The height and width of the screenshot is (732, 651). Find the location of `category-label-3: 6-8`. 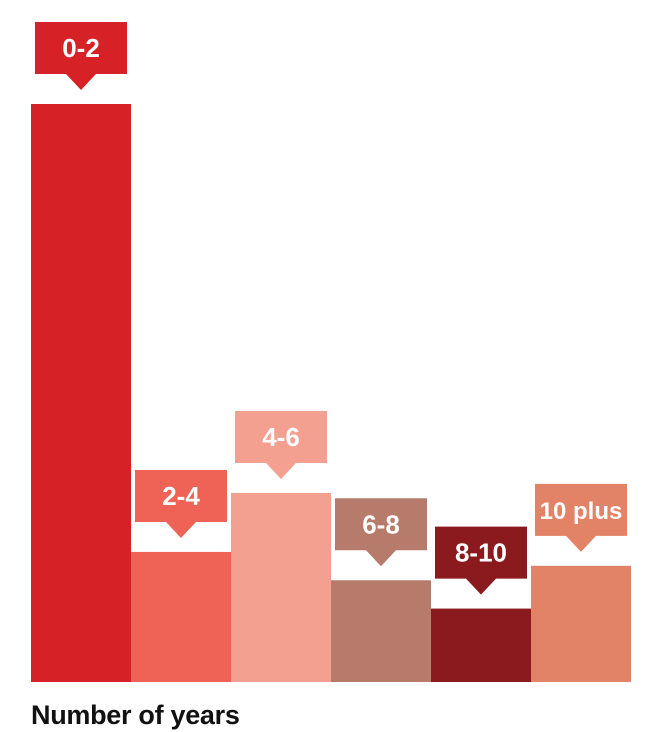

category-label-3: 6-8 is located at coordinates (381, 524).